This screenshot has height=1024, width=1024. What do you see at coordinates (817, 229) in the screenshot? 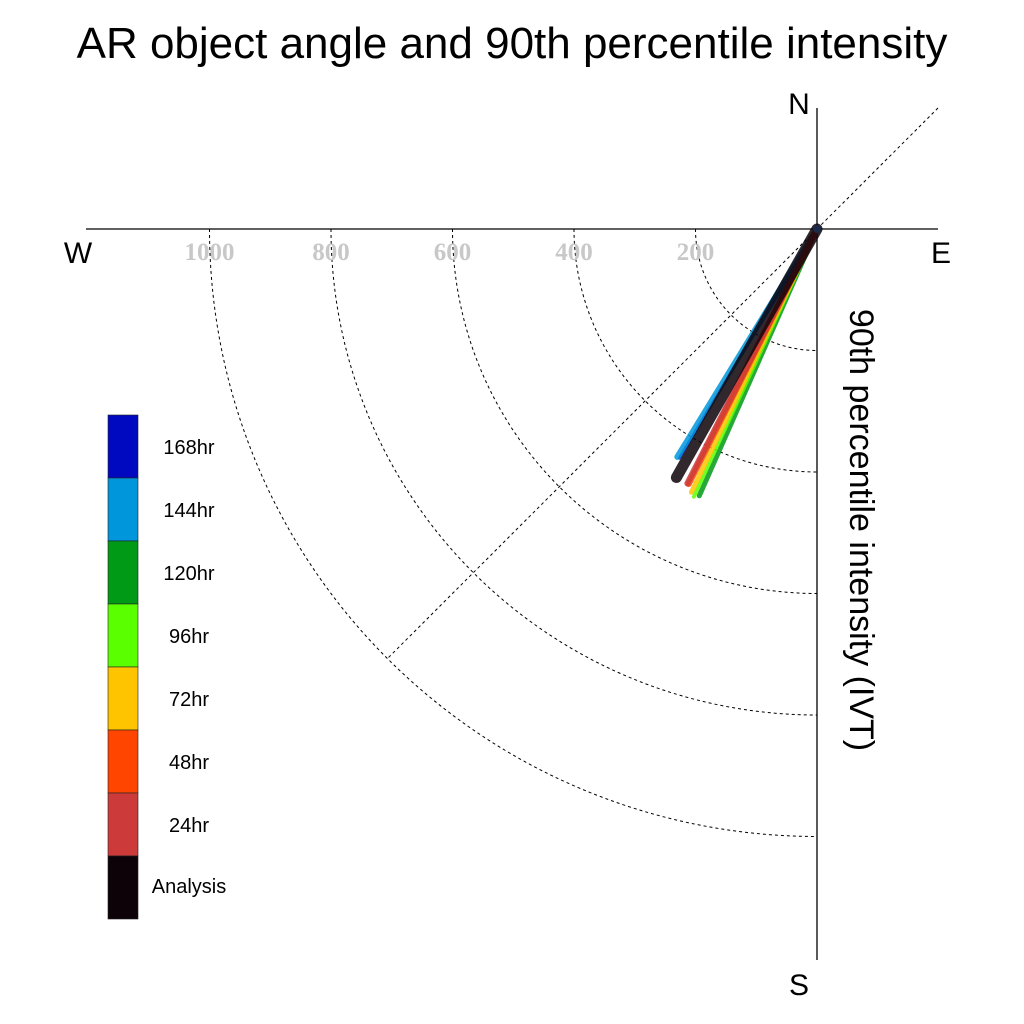
I see `origin-marker` at bounding box center [817, 229].